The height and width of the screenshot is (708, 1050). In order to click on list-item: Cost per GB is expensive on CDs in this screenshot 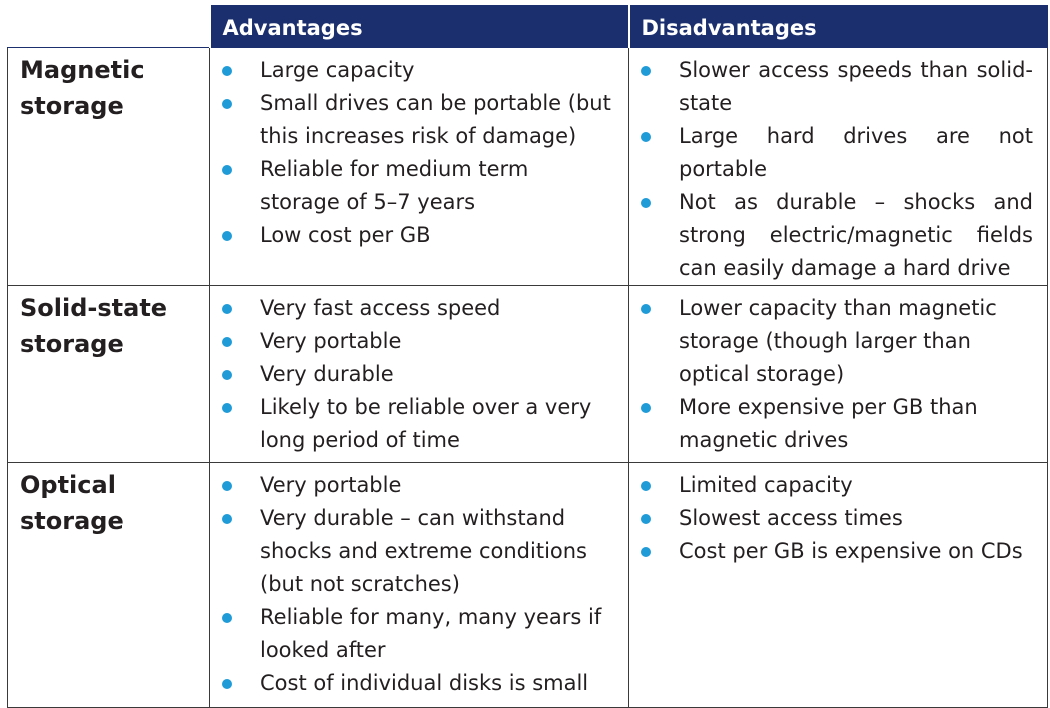, I will do `click(831, 551)`.